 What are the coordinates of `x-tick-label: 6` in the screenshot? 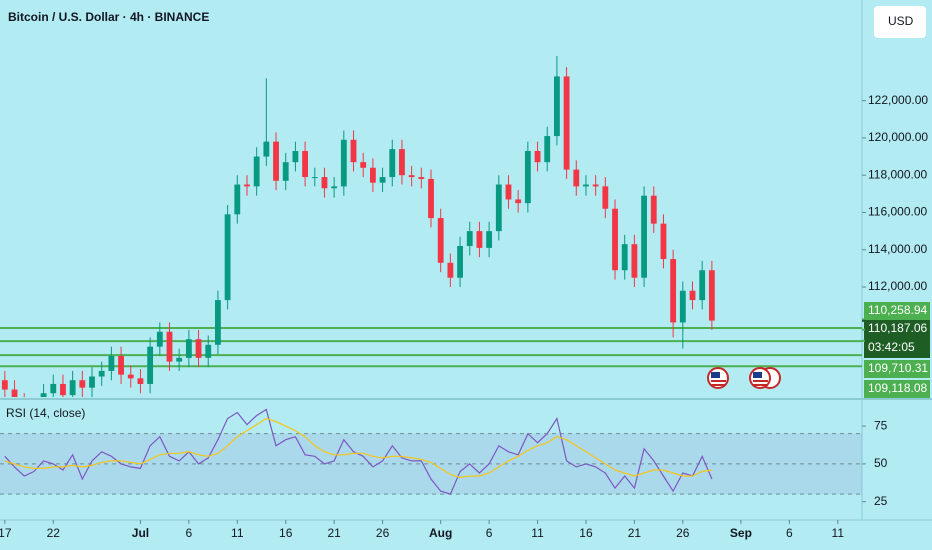 It's located at (489, 533).